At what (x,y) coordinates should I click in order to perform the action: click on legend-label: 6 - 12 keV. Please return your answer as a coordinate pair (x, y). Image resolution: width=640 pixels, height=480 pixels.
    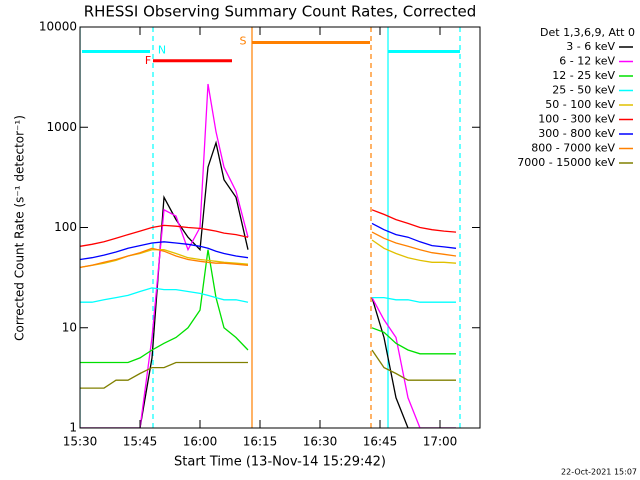
    Looking at the image, I should click on (587, 61).